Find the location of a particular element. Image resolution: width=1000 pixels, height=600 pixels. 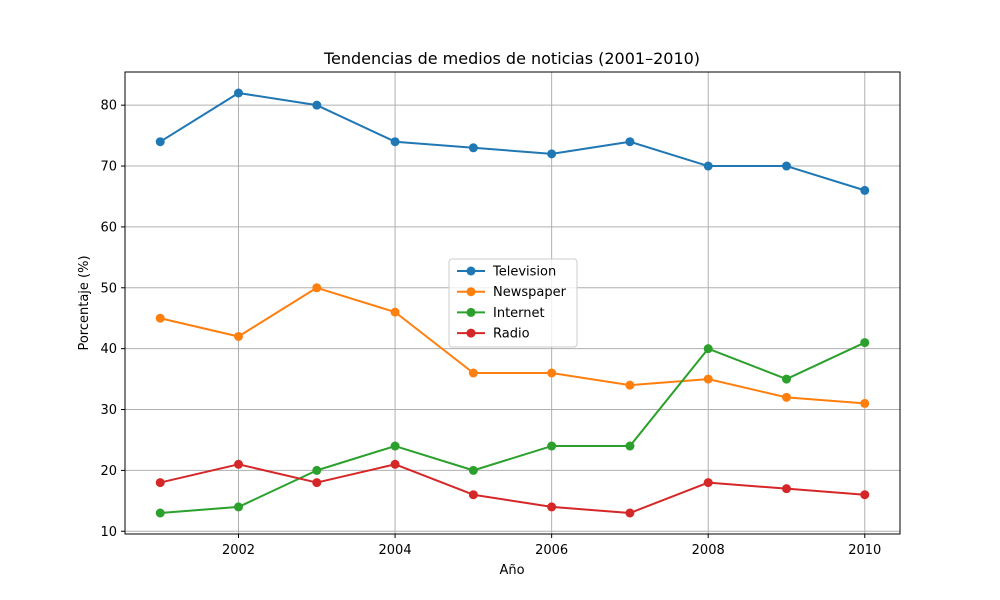

legend-item-newspaper: Newspaper is located at coordinates (512, 292).